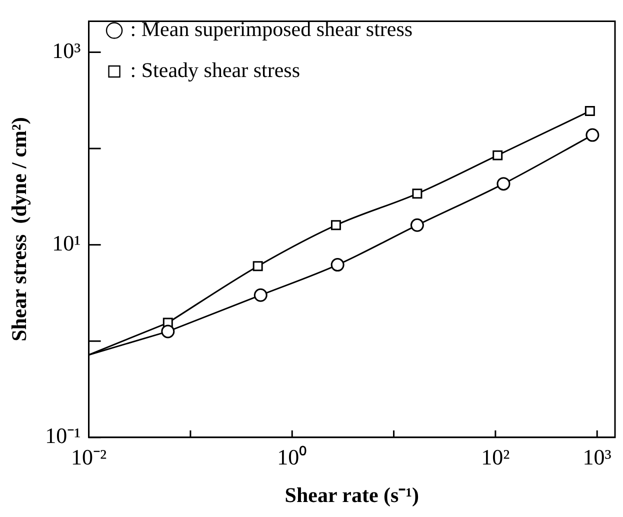 This screenshot has height=517, width=623. What do you see at coordinates (66, 243) in the screenshot?
I see `y-tick-label: 10¹` at bounding box center [66, 243].